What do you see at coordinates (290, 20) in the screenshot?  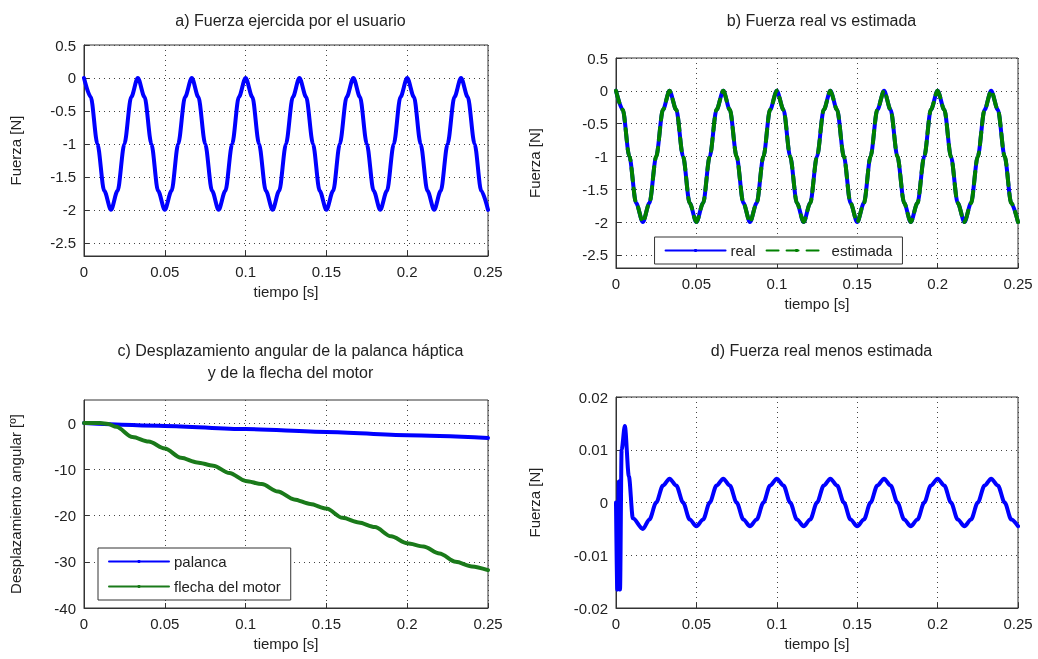 I see `chart-title: a) Fuerza ejercida por el usuario` at bounding box center [290, 20].